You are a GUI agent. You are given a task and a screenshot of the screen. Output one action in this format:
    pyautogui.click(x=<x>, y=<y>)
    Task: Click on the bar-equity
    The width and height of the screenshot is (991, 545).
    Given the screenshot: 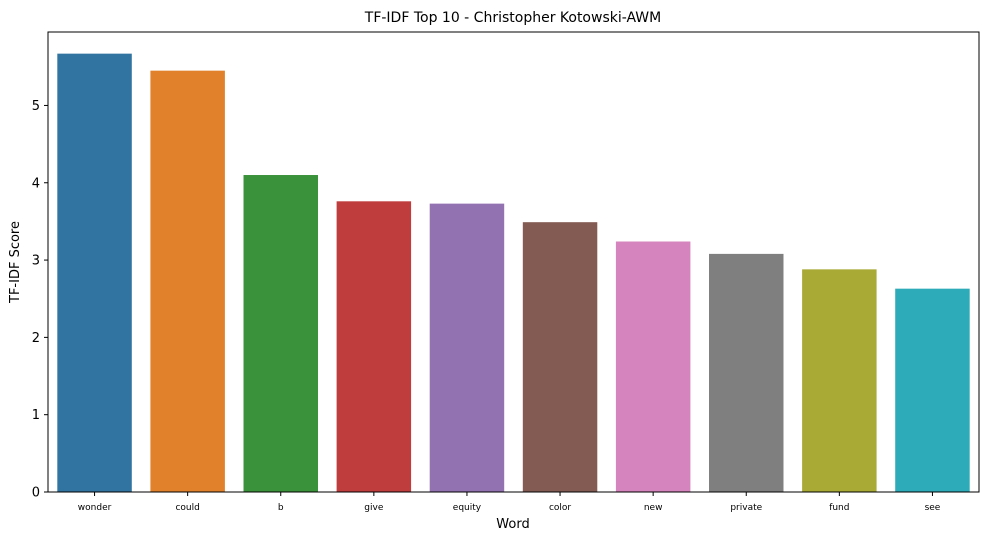 What is the action you would take?
    pyautogui.click(x=467, y=347)
    